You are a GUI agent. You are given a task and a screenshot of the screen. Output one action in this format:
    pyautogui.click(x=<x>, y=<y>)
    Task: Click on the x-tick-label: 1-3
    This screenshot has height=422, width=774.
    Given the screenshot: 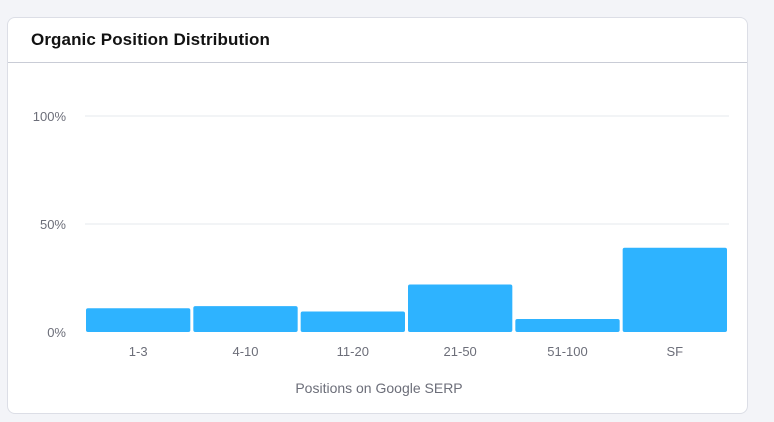 What is the action you would take?
    pyautogui.click(x=138, y=351)
    